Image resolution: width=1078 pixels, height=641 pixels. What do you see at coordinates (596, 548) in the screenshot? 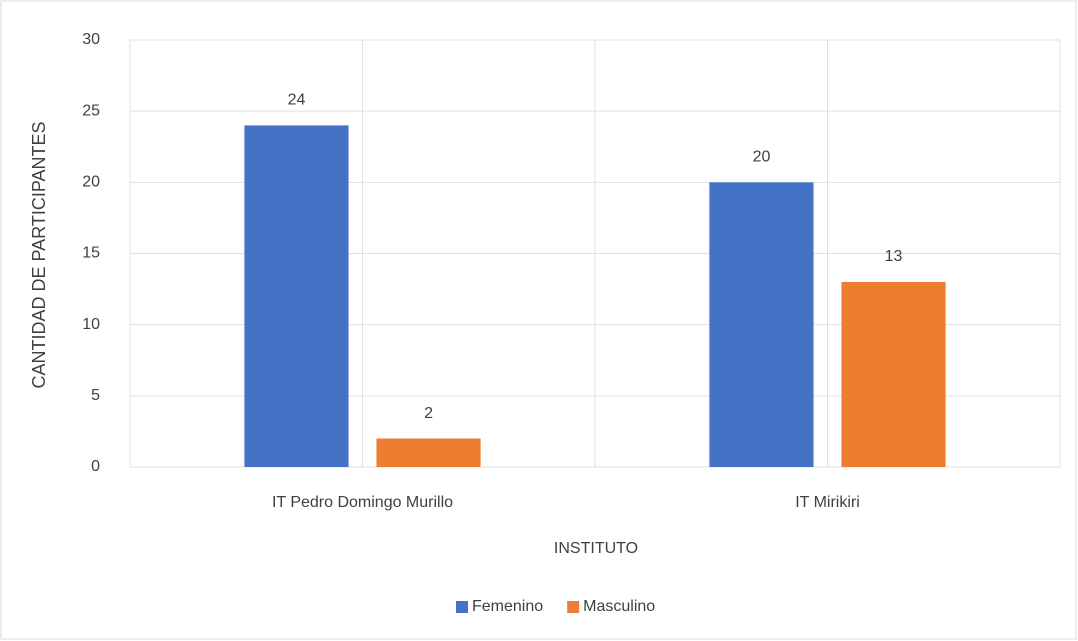
I see `x-axis-title: INSTITUTO` at bounding box center [596, 548].